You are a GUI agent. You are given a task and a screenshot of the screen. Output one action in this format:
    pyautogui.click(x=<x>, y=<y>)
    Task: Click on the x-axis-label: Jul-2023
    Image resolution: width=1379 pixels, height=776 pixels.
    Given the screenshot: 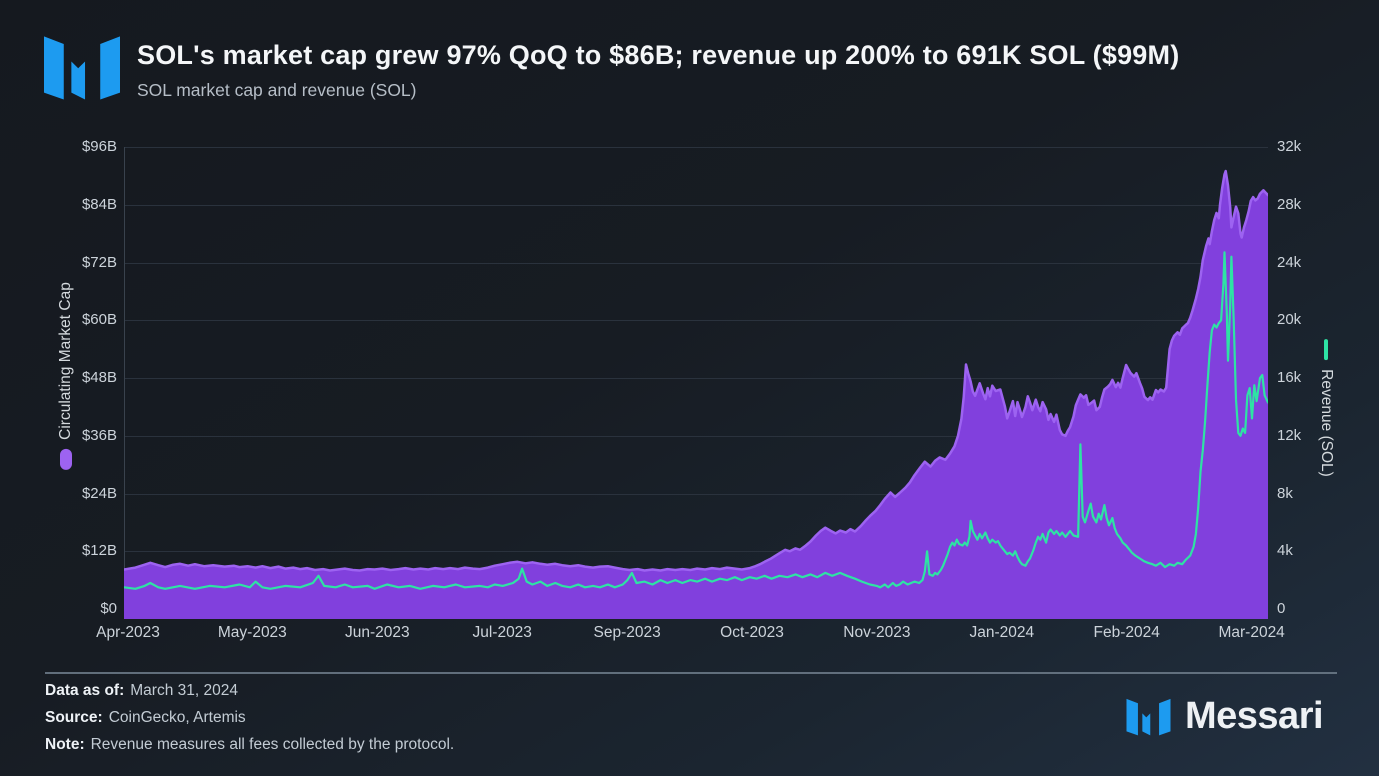 What is the action you would take?
    pyautogui.click(x=502, y=632)
    